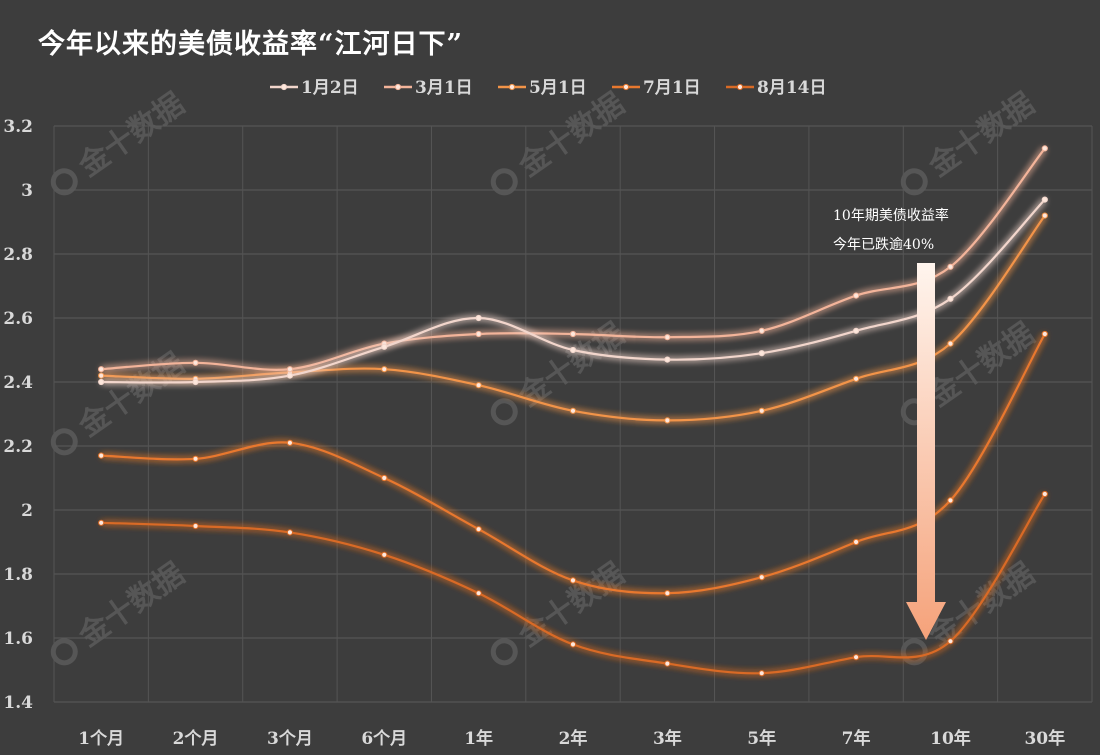 The image size is (1100, 755). What do you see at coordinates (792, 88) in the screenshot?
I see `legend-label: 8月14日` at bounding box center [792, 88].